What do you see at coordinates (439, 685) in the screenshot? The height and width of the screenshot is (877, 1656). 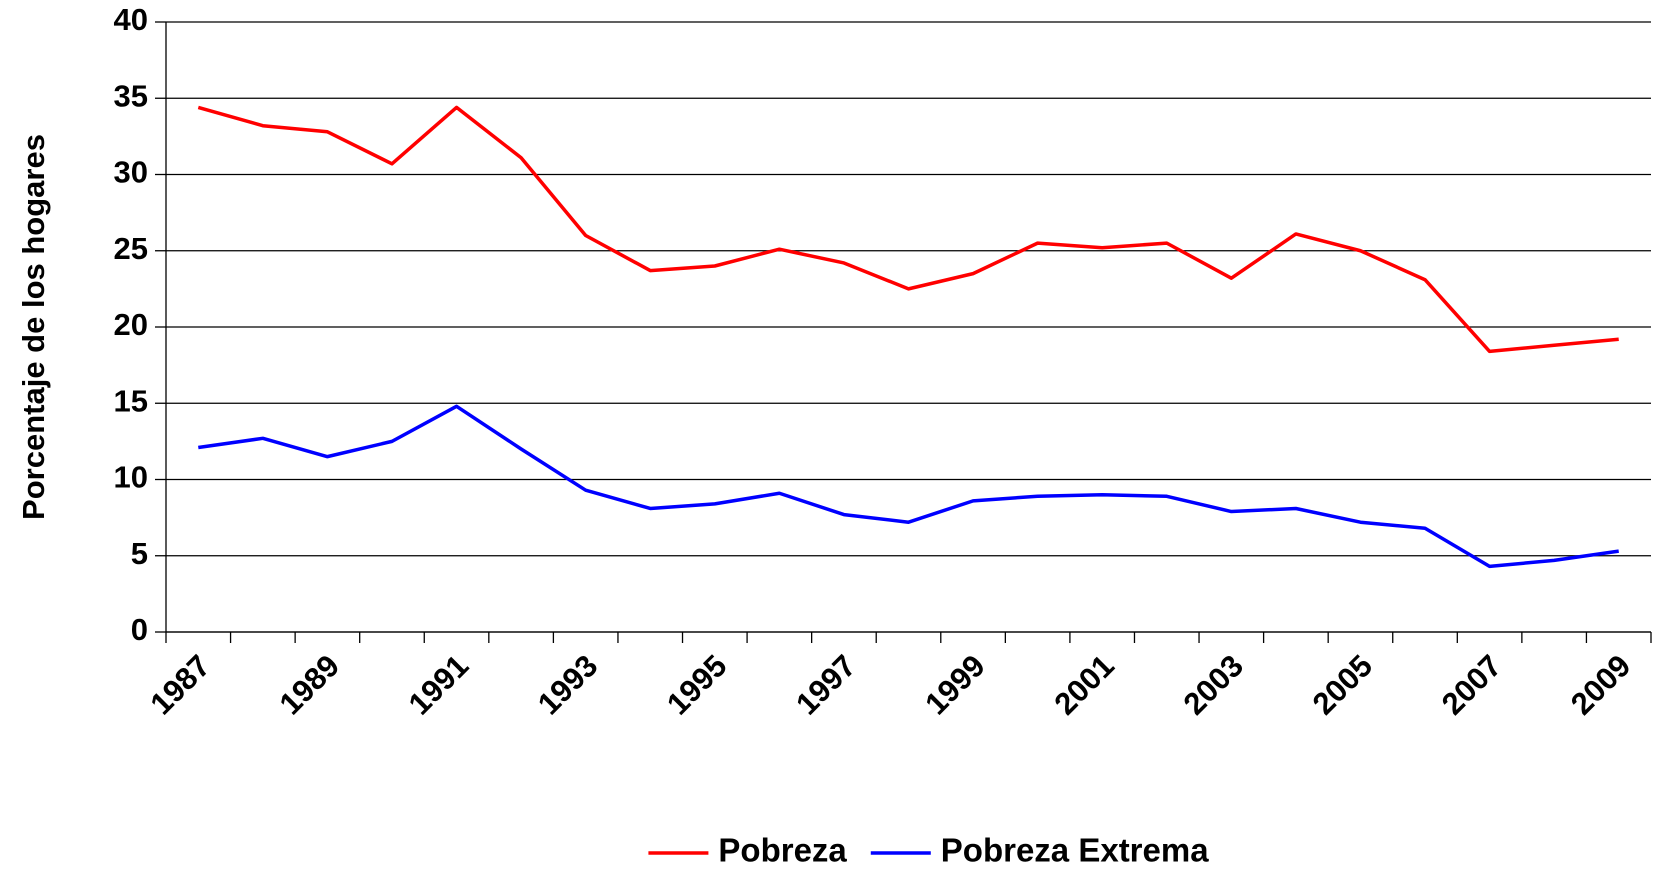 I see `x-tick-label: 1991` at bounding box center [439, 685].